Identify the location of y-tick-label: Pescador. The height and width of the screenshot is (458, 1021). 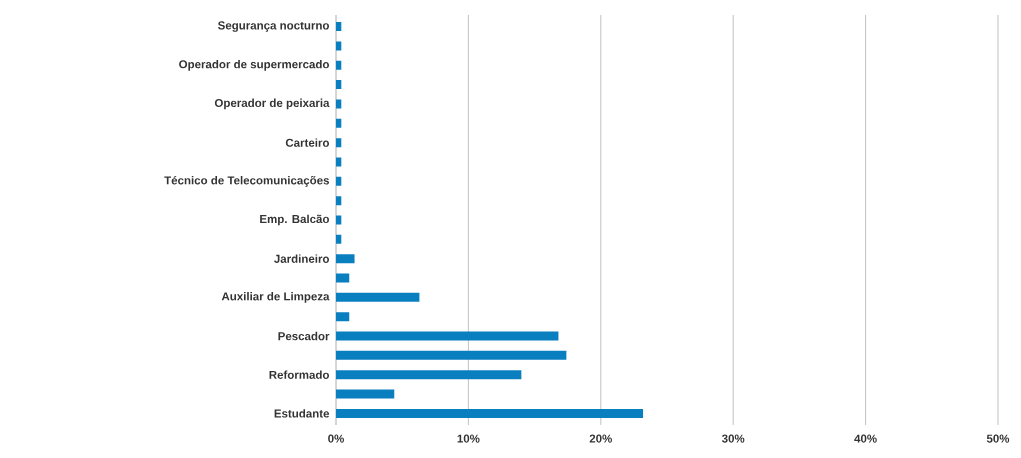
(304, 336).